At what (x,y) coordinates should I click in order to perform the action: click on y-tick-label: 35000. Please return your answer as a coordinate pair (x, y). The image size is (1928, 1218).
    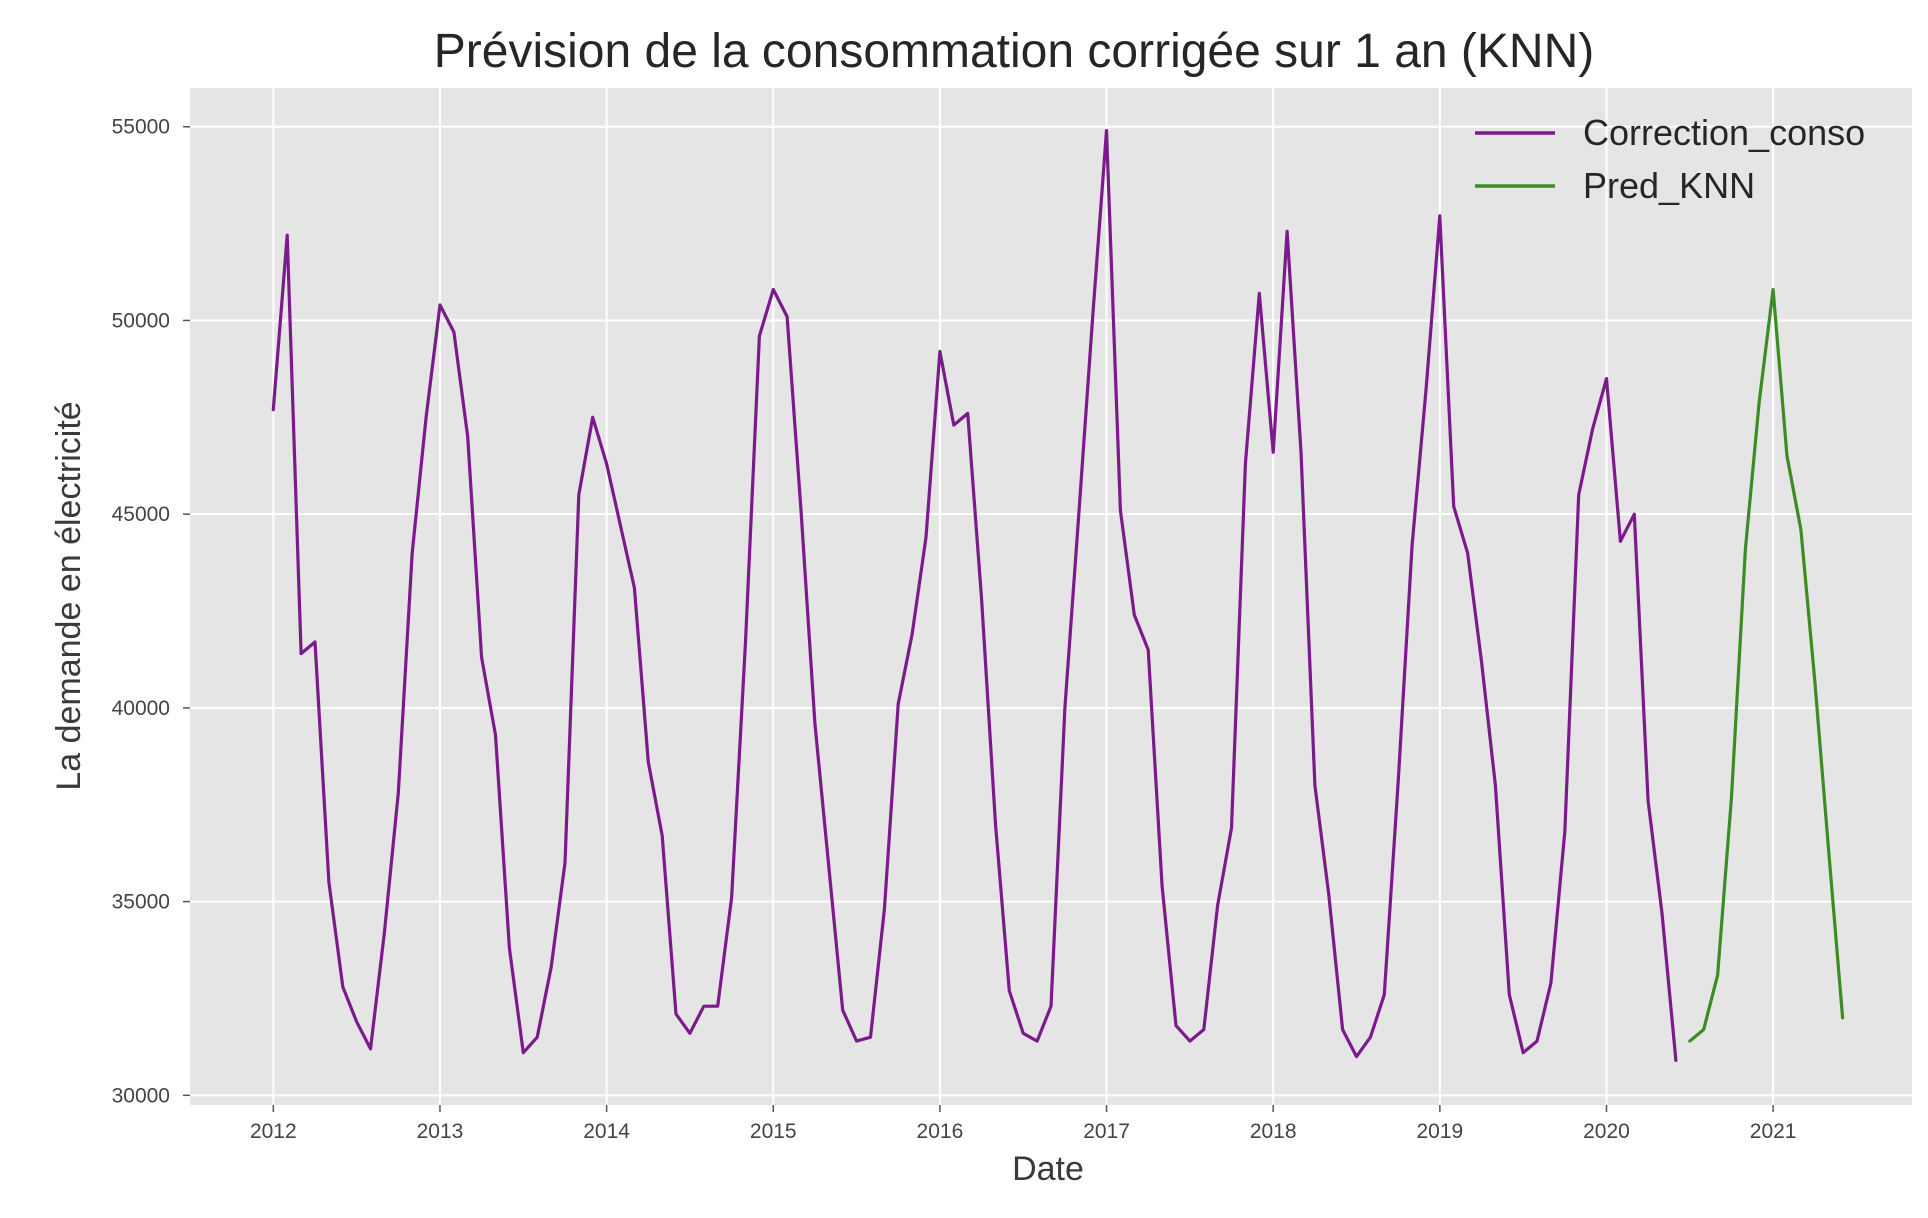
    Looking at the image, I should click on (141, 902).